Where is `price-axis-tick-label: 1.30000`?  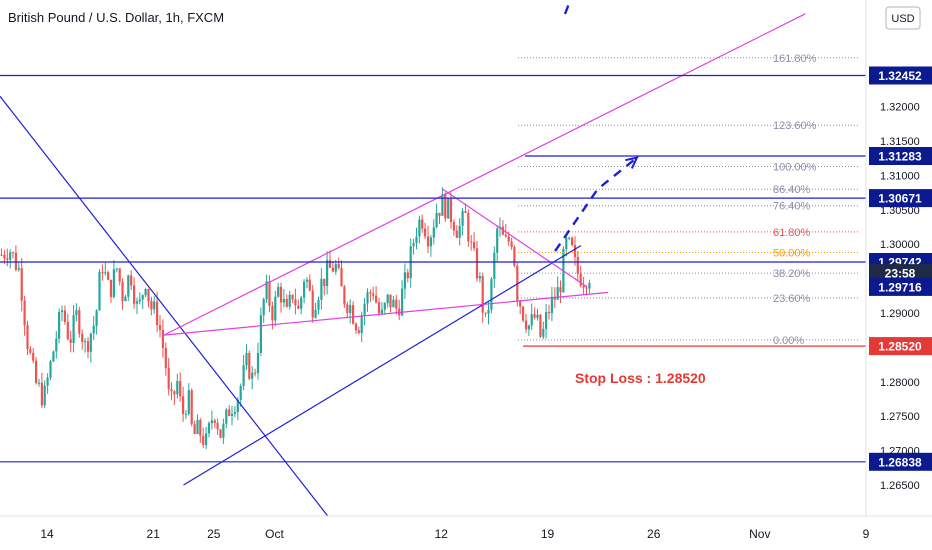 price-axis-tick-label: 1.30000 is located at coordinates (900, 245).